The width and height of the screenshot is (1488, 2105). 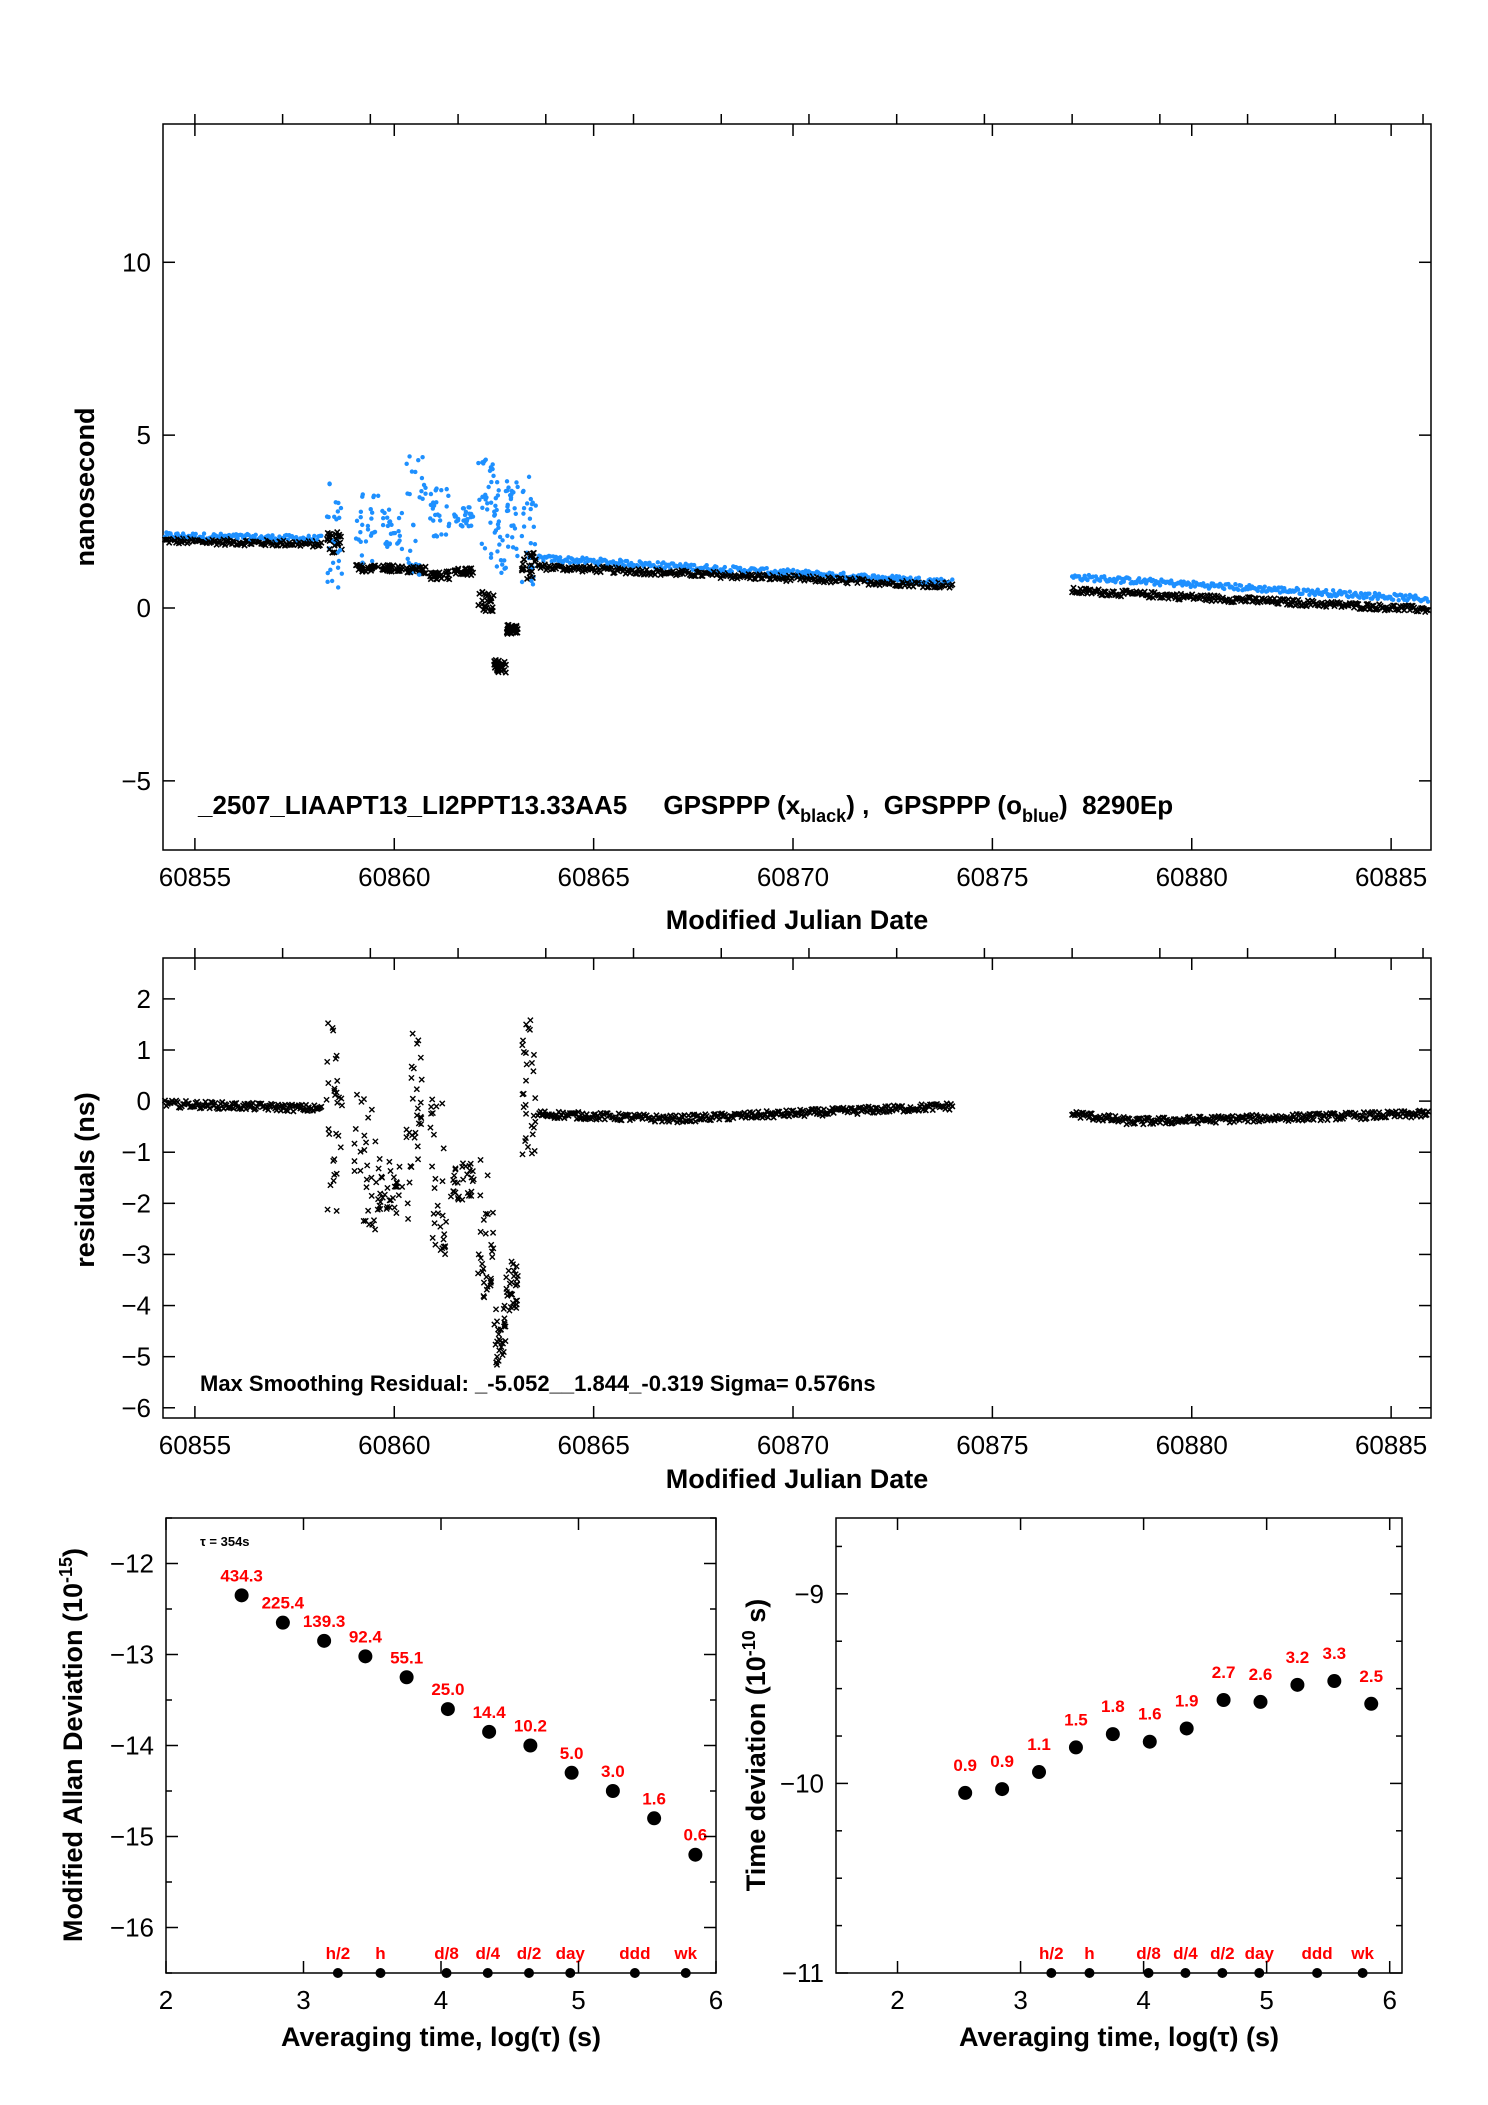 I want to click on point-label: 0.9, so click(x=965, y=1765).